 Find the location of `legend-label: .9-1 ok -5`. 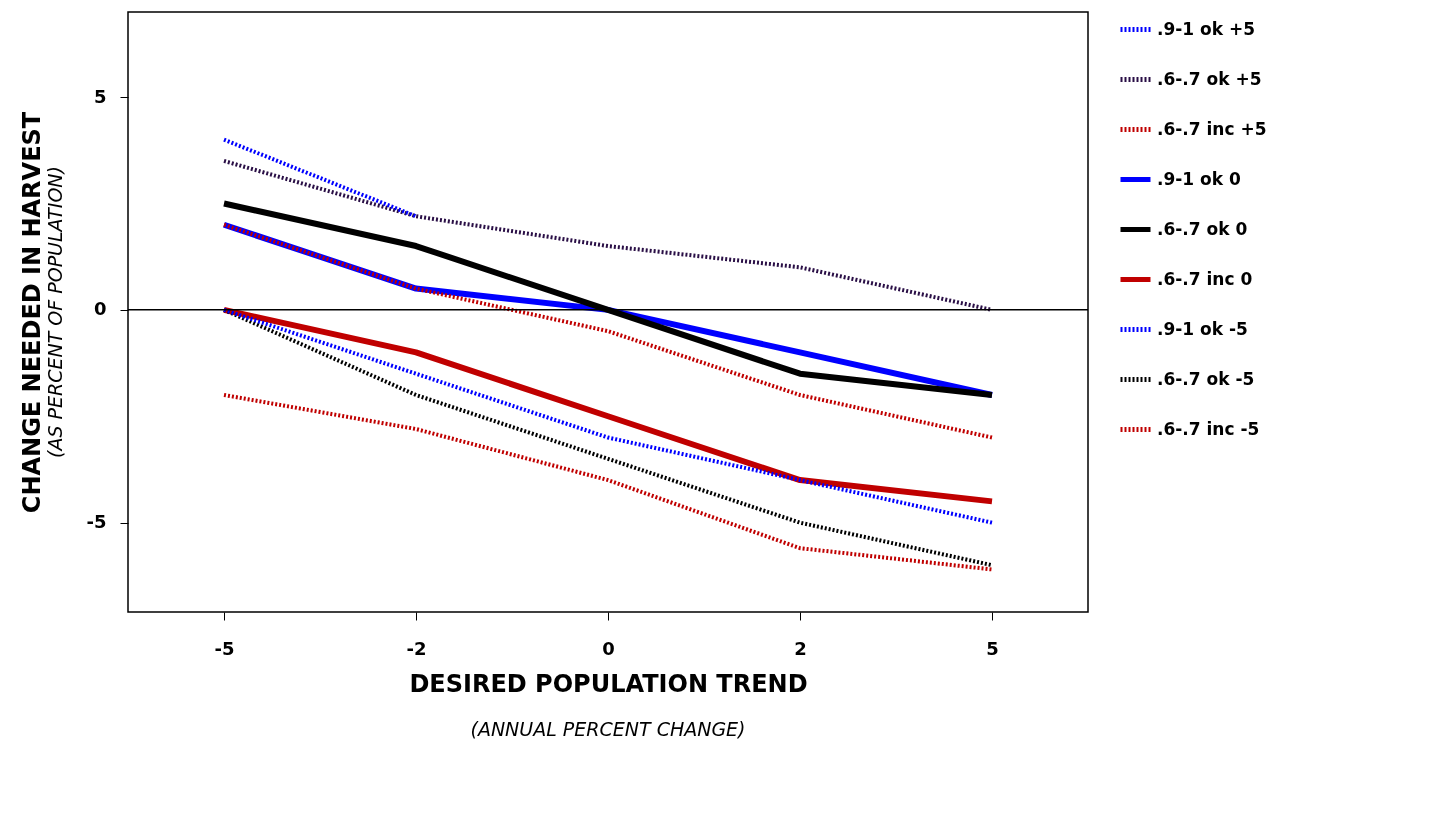

legend-label: .9-1 ok -5 is located at coordinates (1202, 328).